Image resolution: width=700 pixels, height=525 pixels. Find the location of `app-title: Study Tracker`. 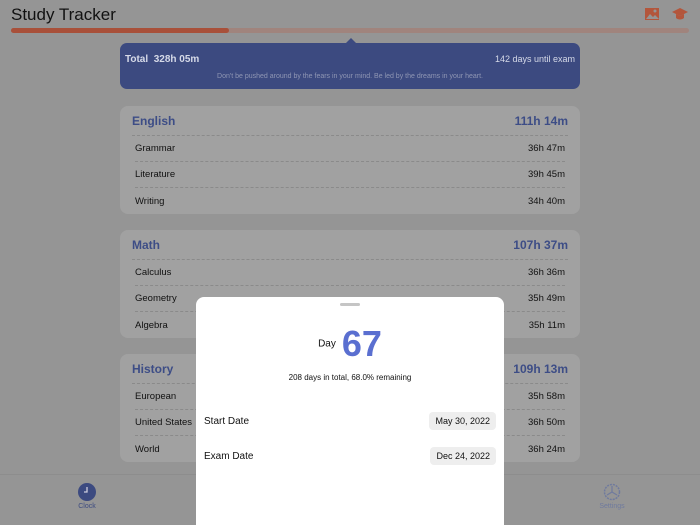

app-title: Study Tracker is located at coordinates (63, 14).